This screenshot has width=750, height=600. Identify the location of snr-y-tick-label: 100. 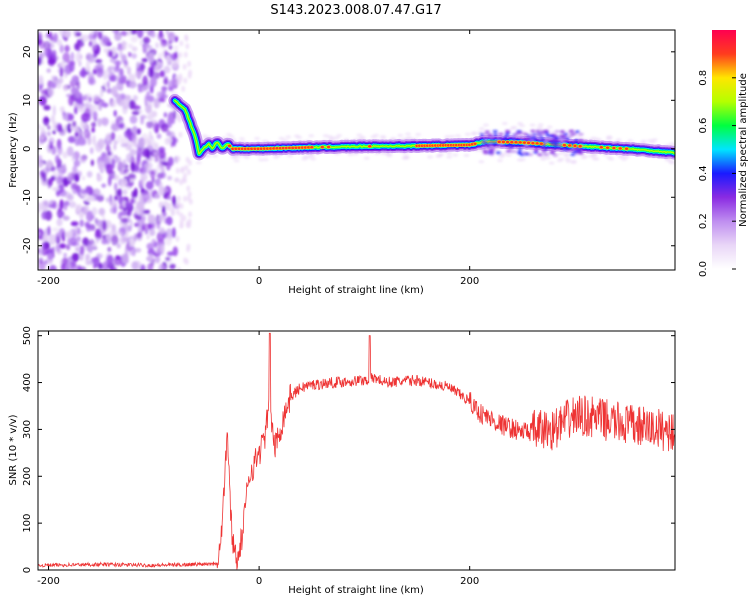
(27, 523).